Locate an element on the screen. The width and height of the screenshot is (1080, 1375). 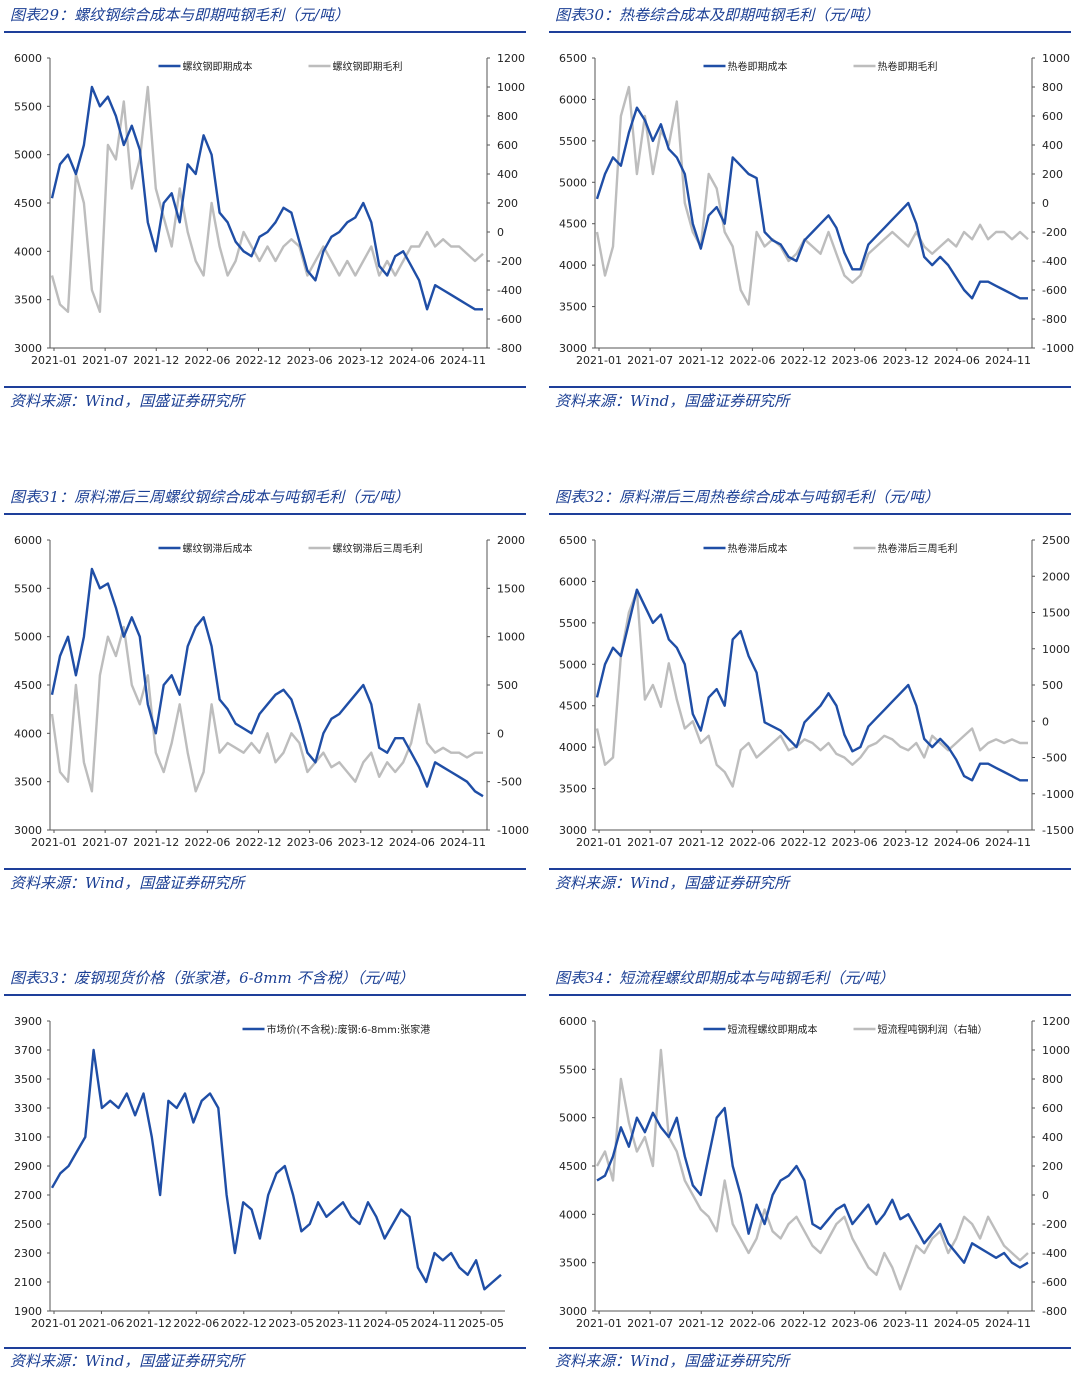
y-tick-label-right: 400 is located at coordinates (507, 174).